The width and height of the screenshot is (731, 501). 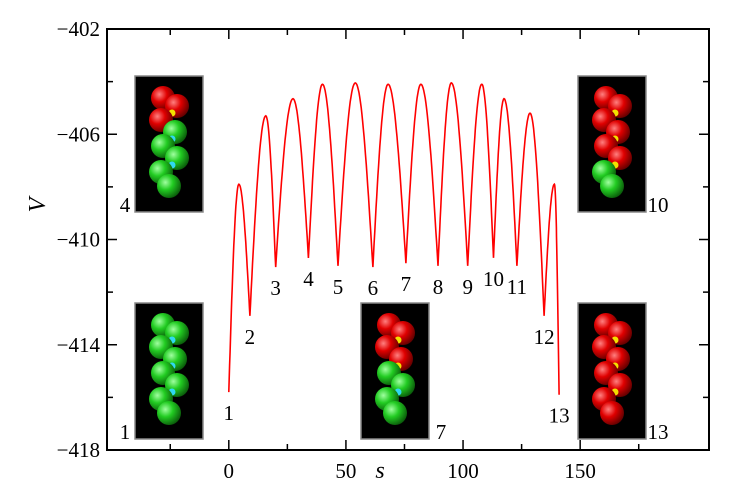 What do you see at coordinates (373, 288) in the screenshot?
I see `minimum-label: 6` at bounding box center [373, 288].